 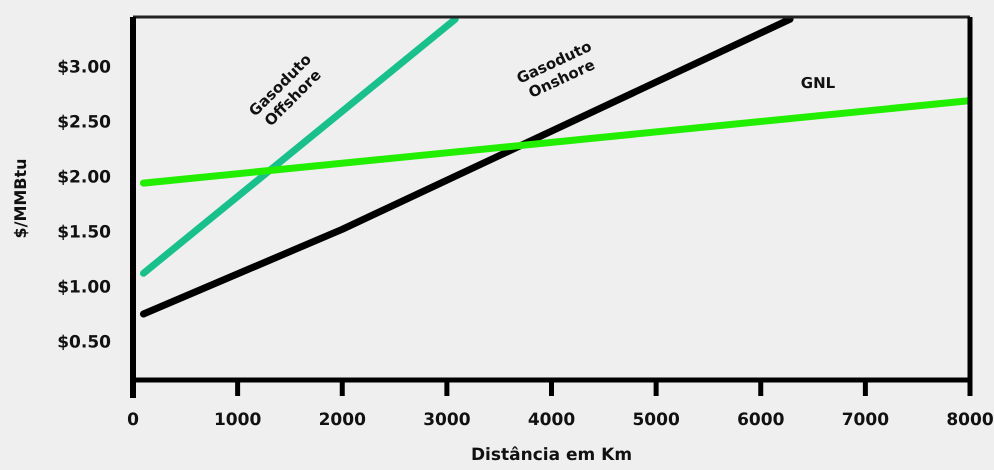 What do you see at coordinates (84, 178) in the screenshot?
I see `y-tick-label: $2.00` at bounding box center [84, 178].